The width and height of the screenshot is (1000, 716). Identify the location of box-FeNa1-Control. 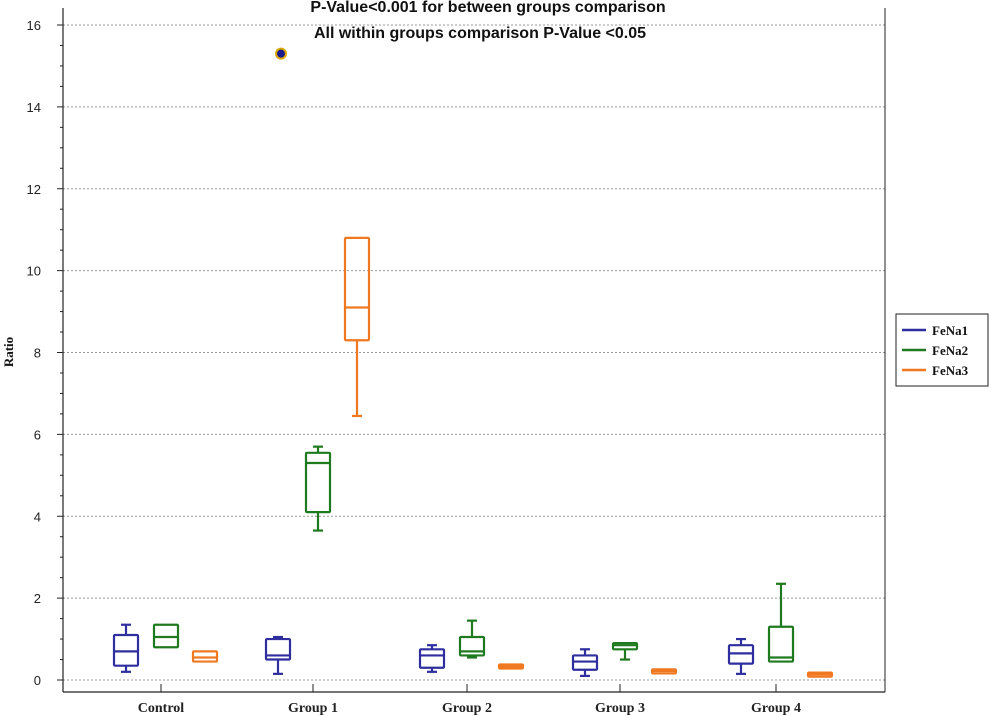
(126, 648).